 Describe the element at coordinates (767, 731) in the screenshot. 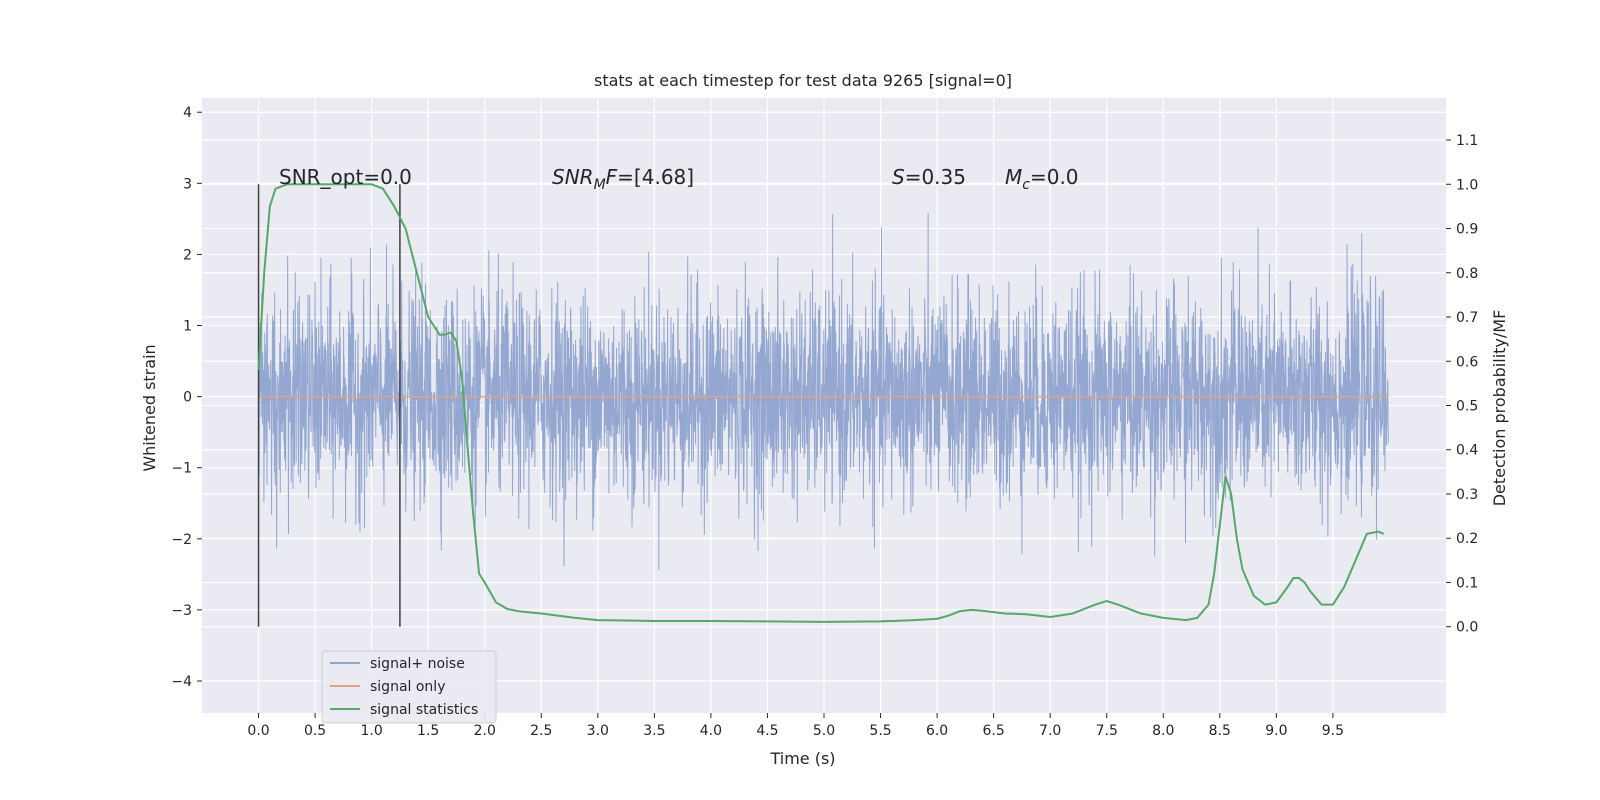

I see `x-tick-label: 4.5` at that location.